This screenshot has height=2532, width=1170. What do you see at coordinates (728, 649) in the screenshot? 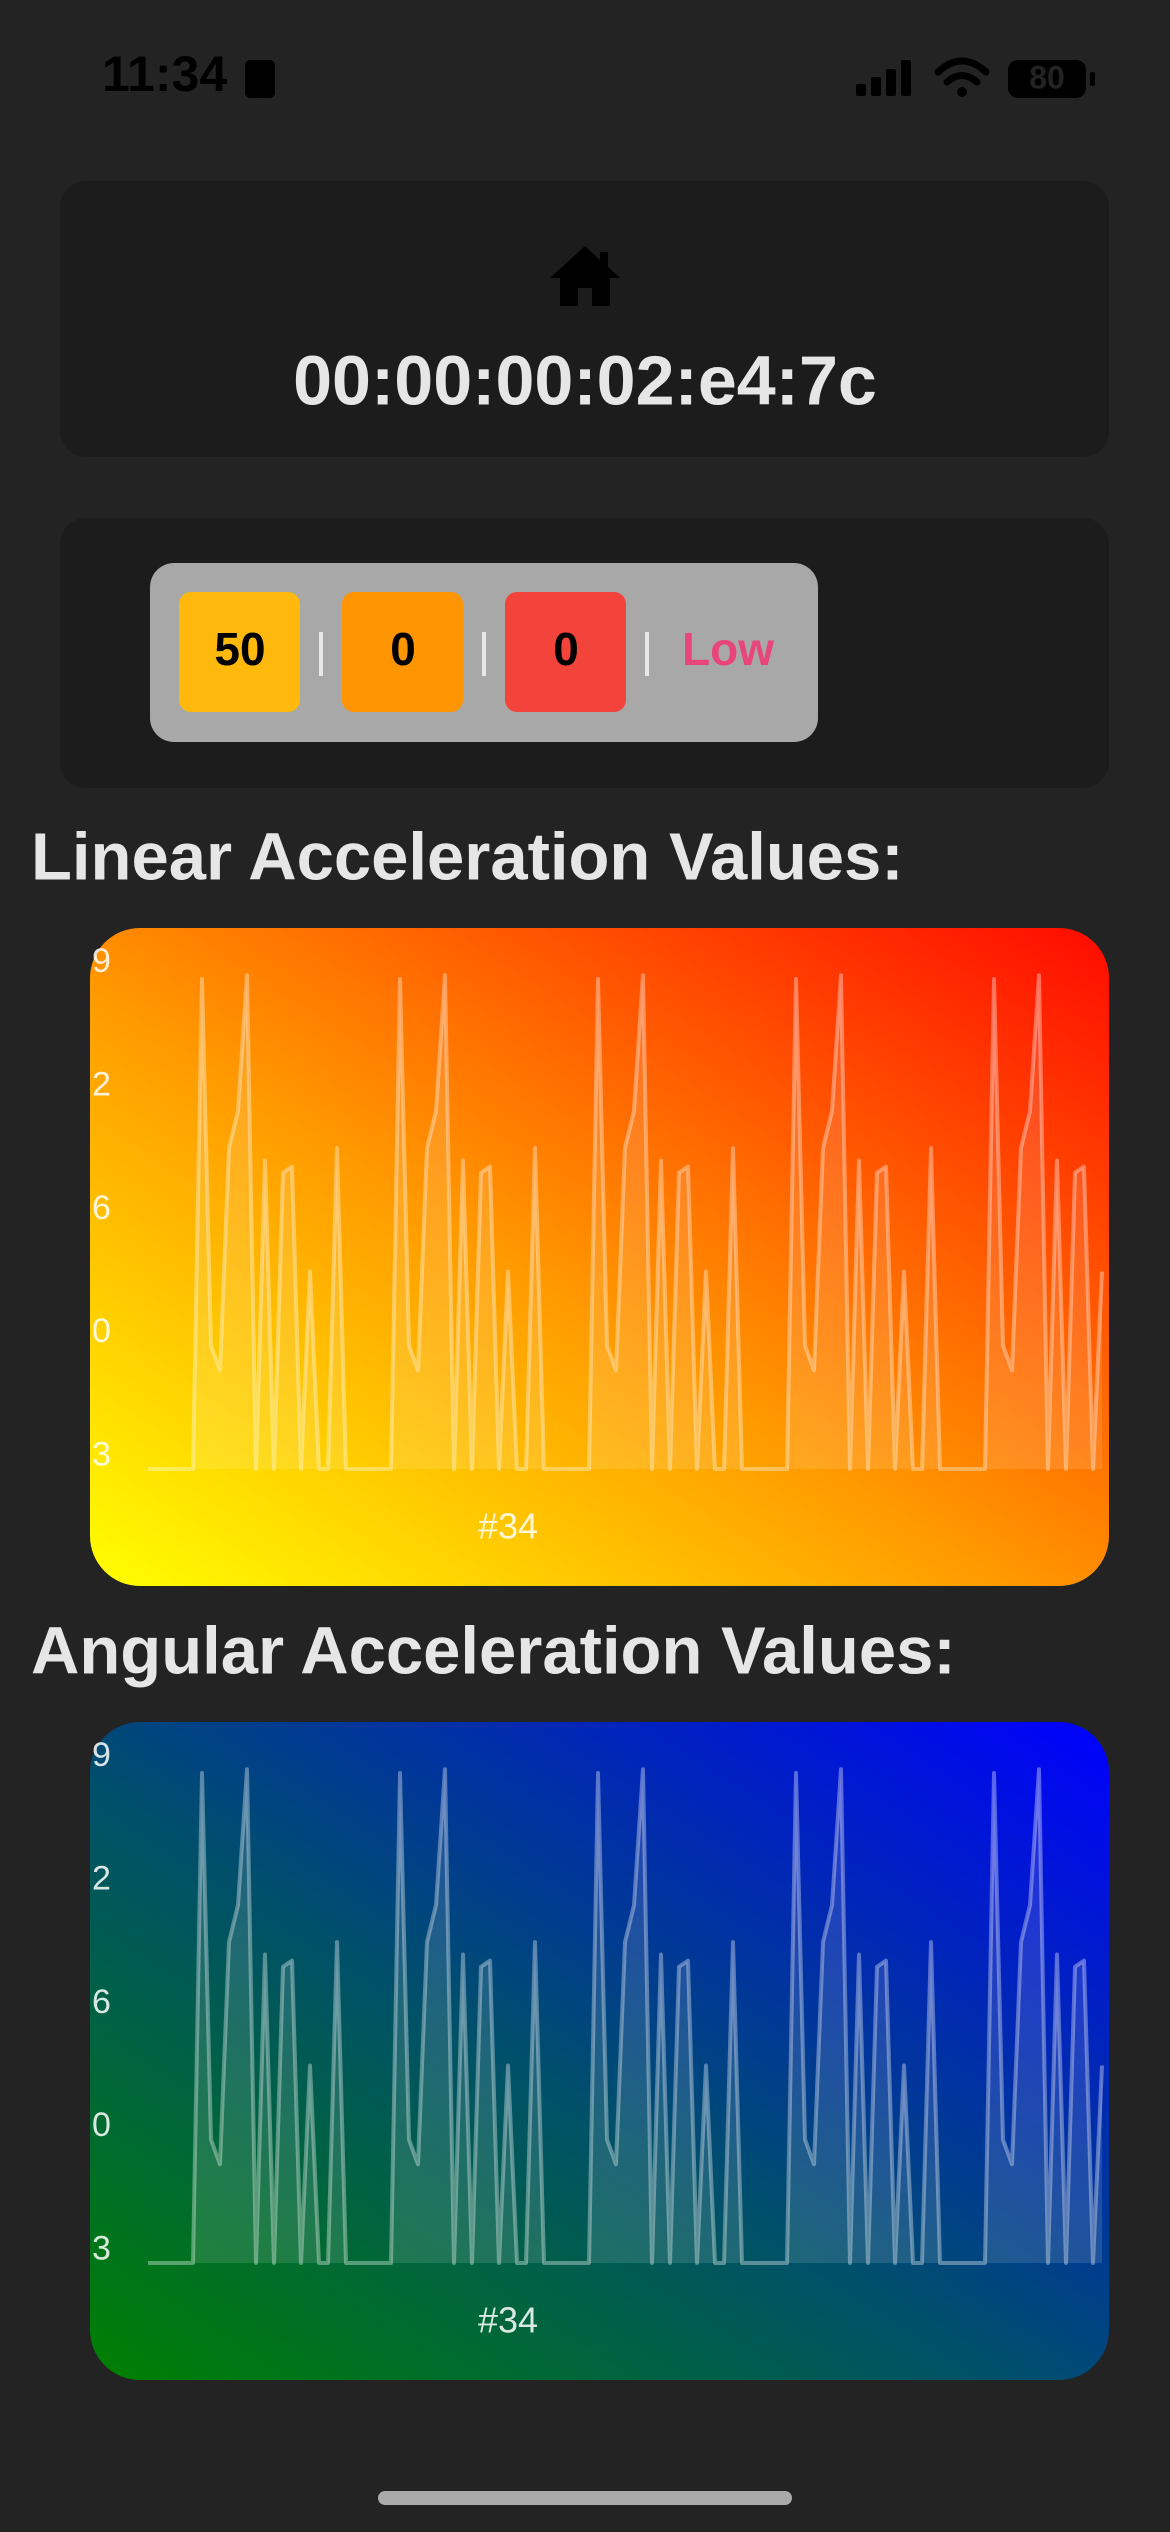
I see `badge-level: Low` at bounding box center [728, 649].